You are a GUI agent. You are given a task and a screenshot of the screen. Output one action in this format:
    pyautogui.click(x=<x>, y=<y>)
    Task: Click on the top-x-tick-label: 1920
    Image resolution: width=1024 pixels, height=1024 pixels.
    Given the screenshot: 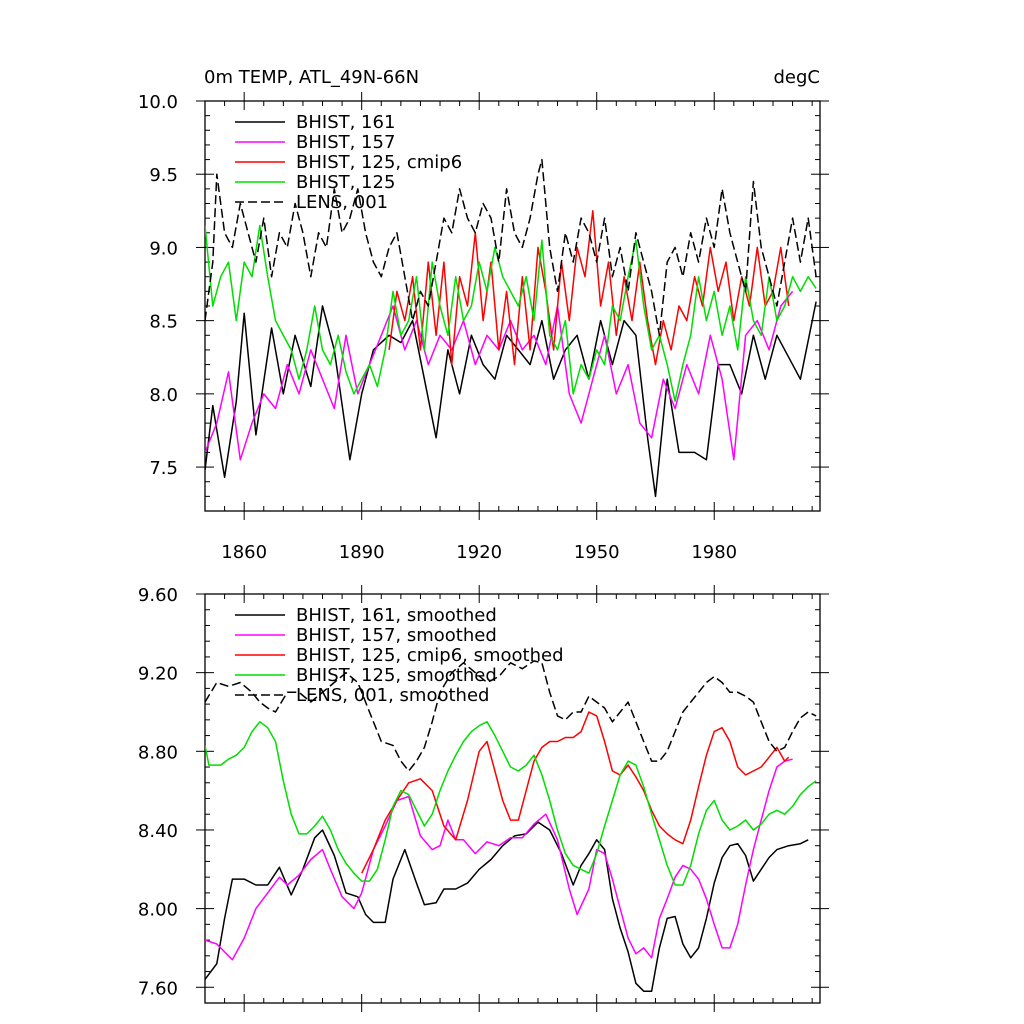 What is the action you would take?
    pyautogui.click(x=479, y=552)
    